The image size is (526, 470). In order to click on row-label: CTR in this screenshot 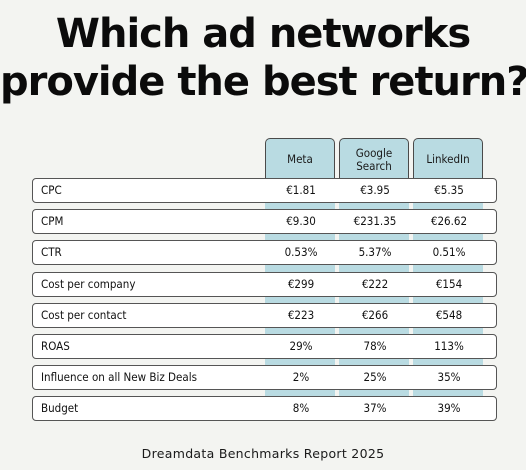, I will do `click(51, 252)`.